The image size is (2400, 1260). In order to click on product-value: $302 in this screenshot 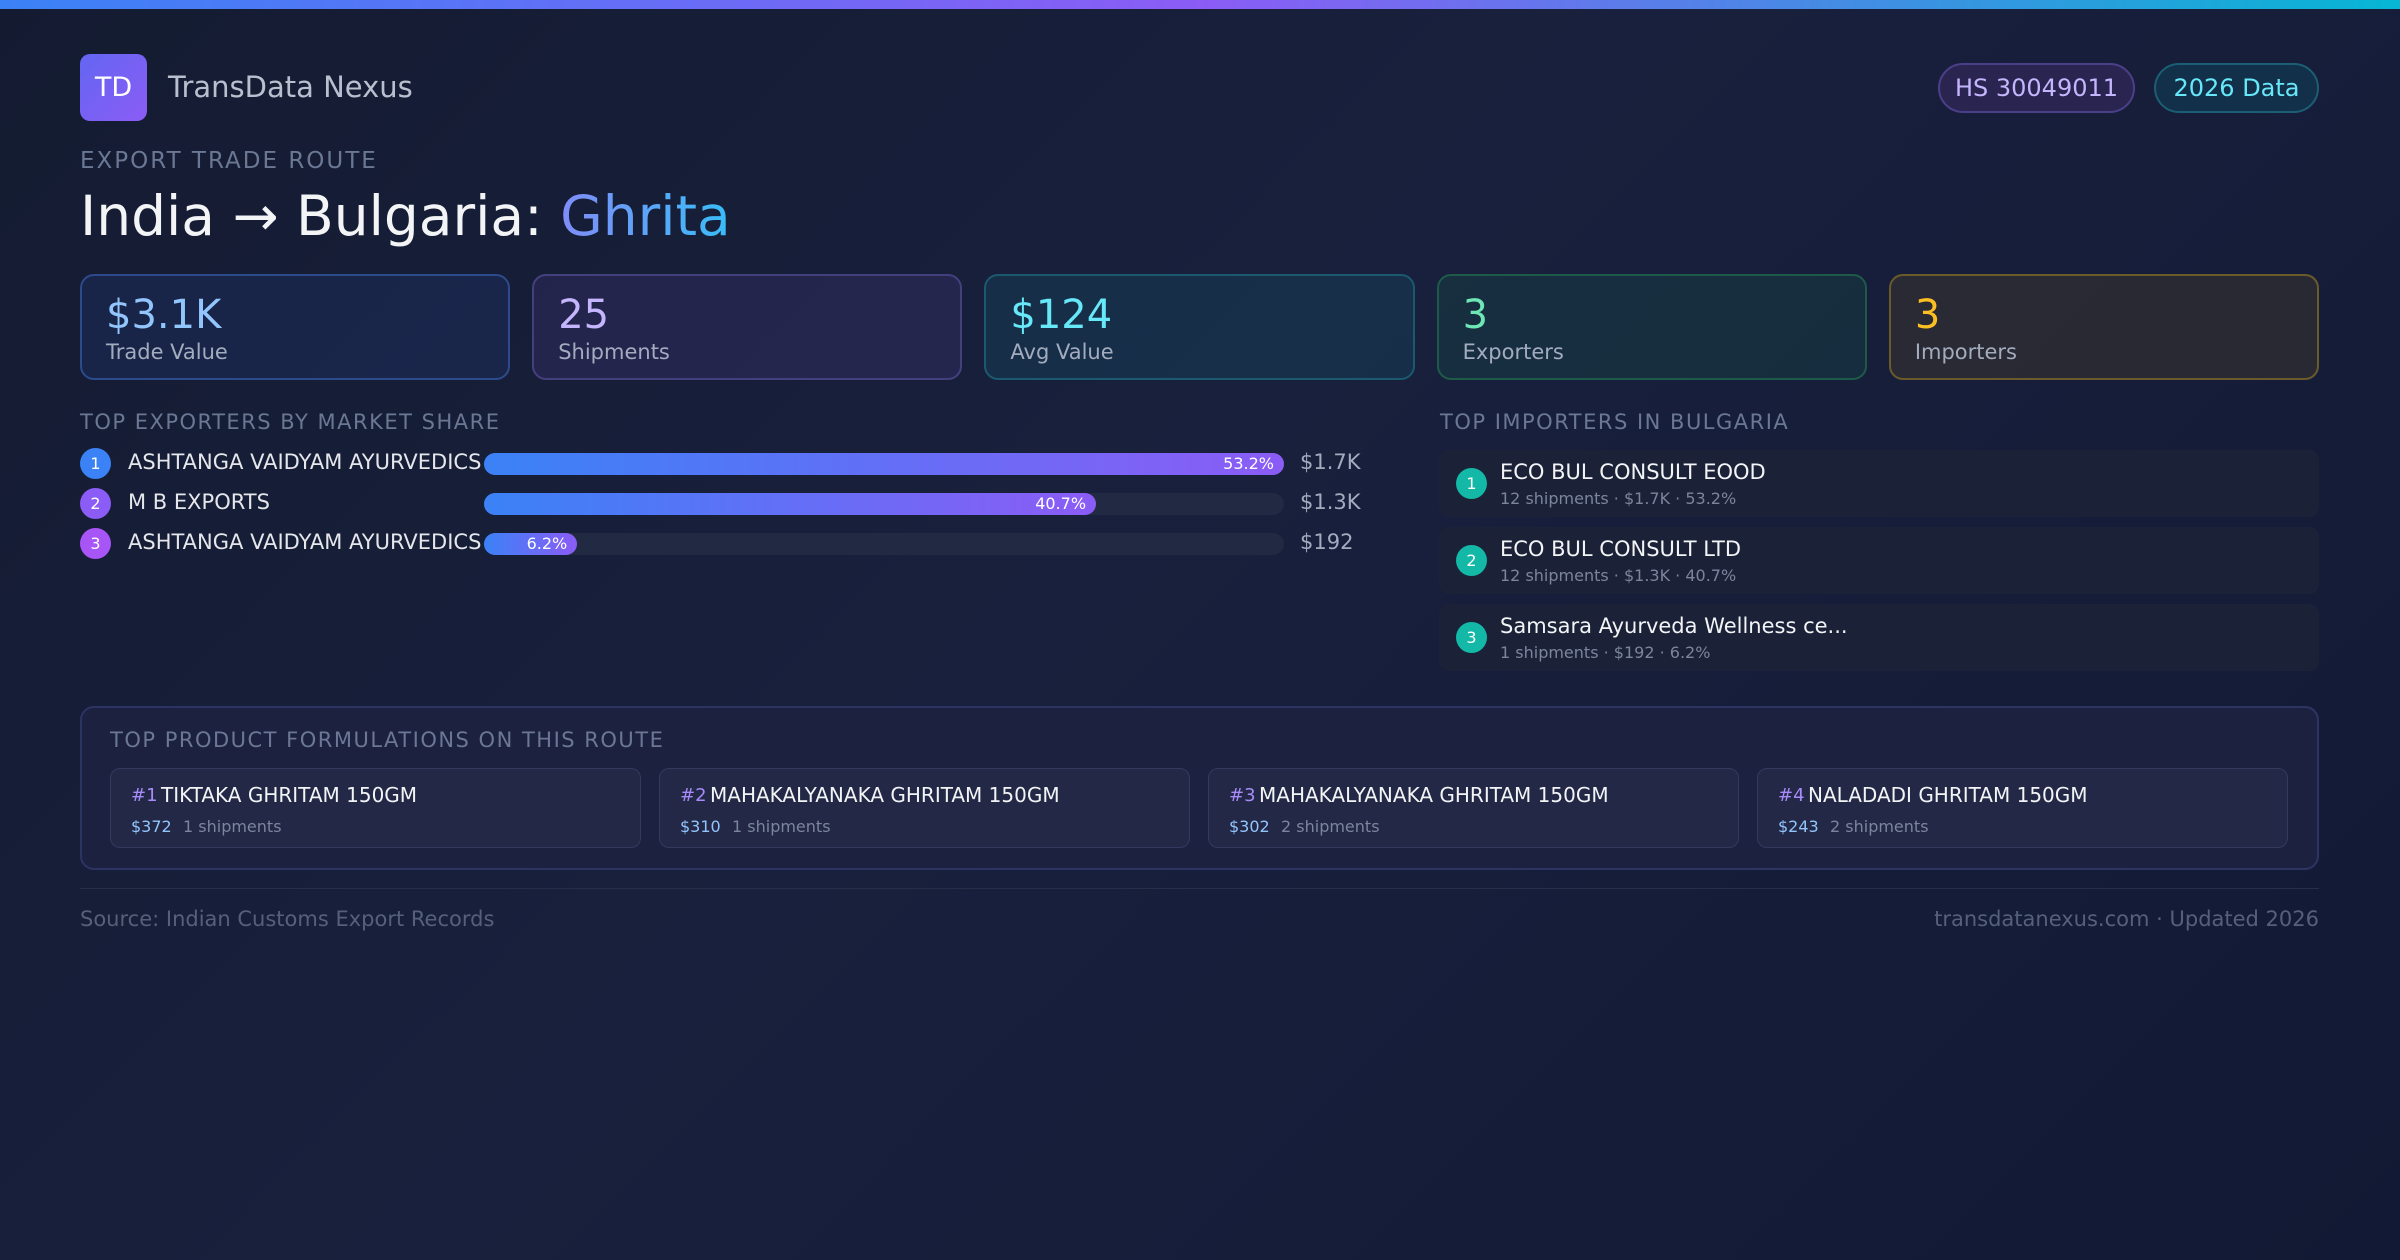, I will do `click(1249, 826)`.